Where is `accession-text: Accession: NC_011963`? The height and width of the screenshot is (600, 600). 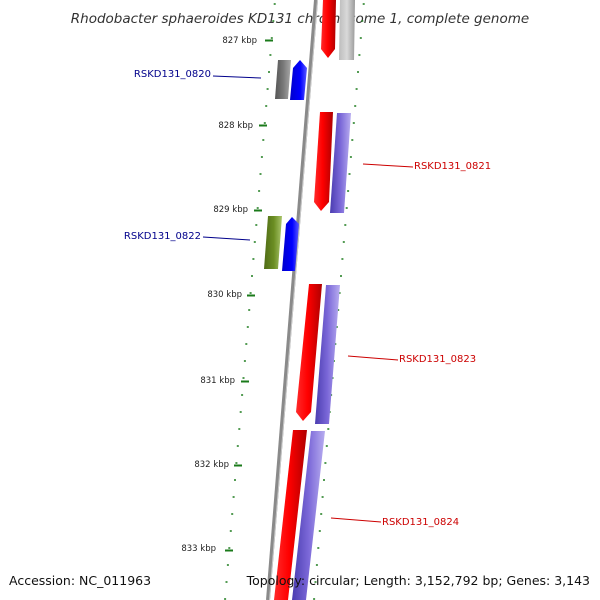
accession-text: Accession: NC_011963 is located at coordinates (80, 580).